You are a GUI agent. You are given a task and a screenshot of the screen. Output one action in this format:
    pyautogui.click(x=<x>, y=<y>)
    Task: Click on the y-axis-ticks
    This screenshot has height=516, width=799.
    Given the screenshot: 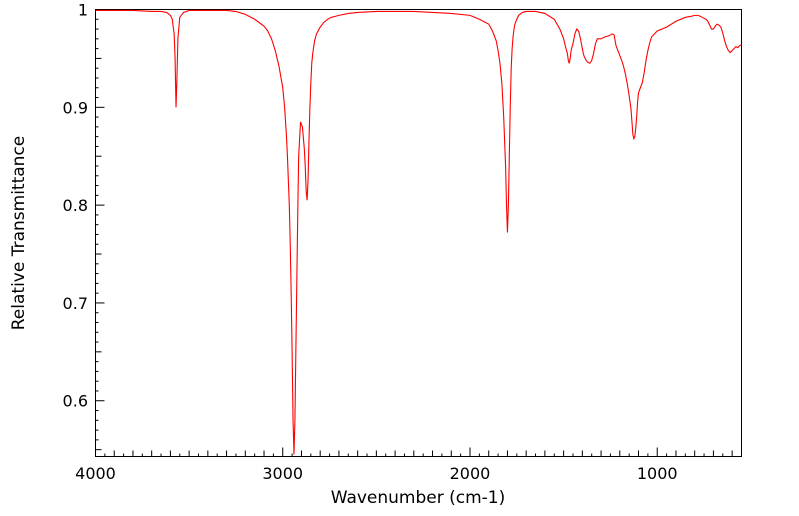 What is the action you would take?
    pyautogui.click(x=100, y=230)
    